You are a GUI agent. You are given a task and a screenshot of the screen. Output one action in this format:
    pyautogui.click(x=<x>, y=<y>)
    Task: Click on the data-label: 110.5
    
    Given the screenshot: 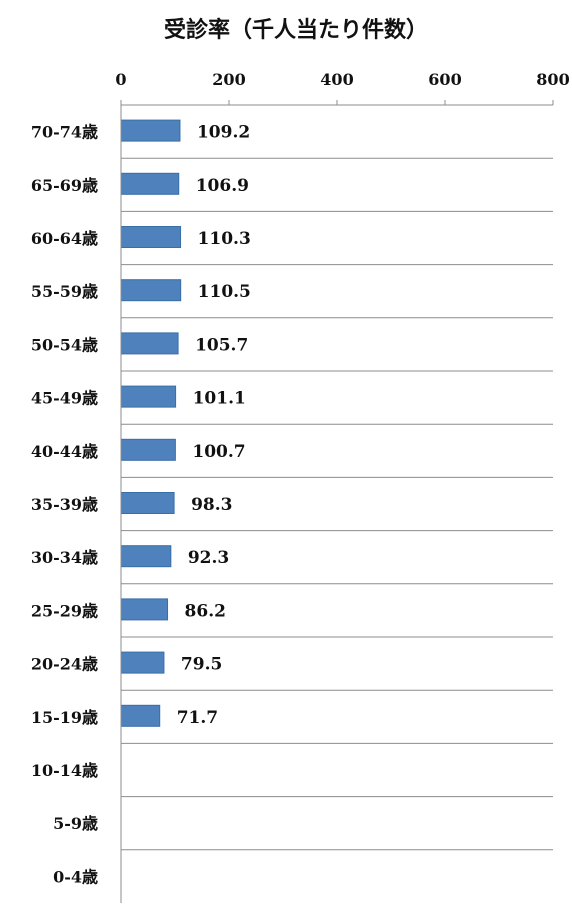 What is the action you would take?
    pyautogui.click(x=224, y=292)
    